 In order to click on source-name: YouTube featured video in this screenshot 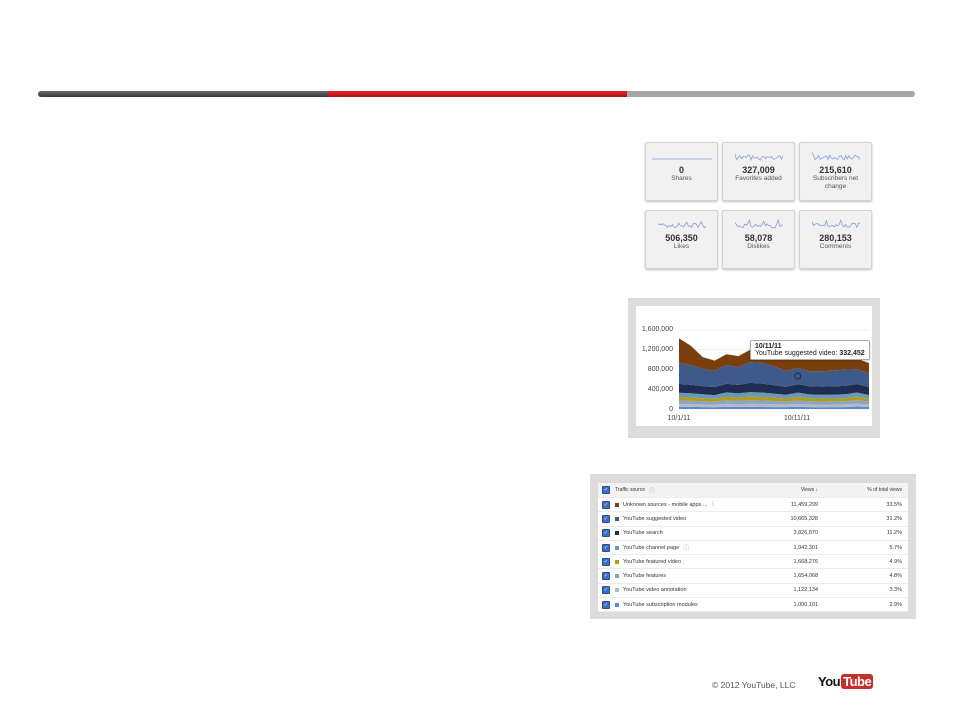, I will do `click(652, 561)`.